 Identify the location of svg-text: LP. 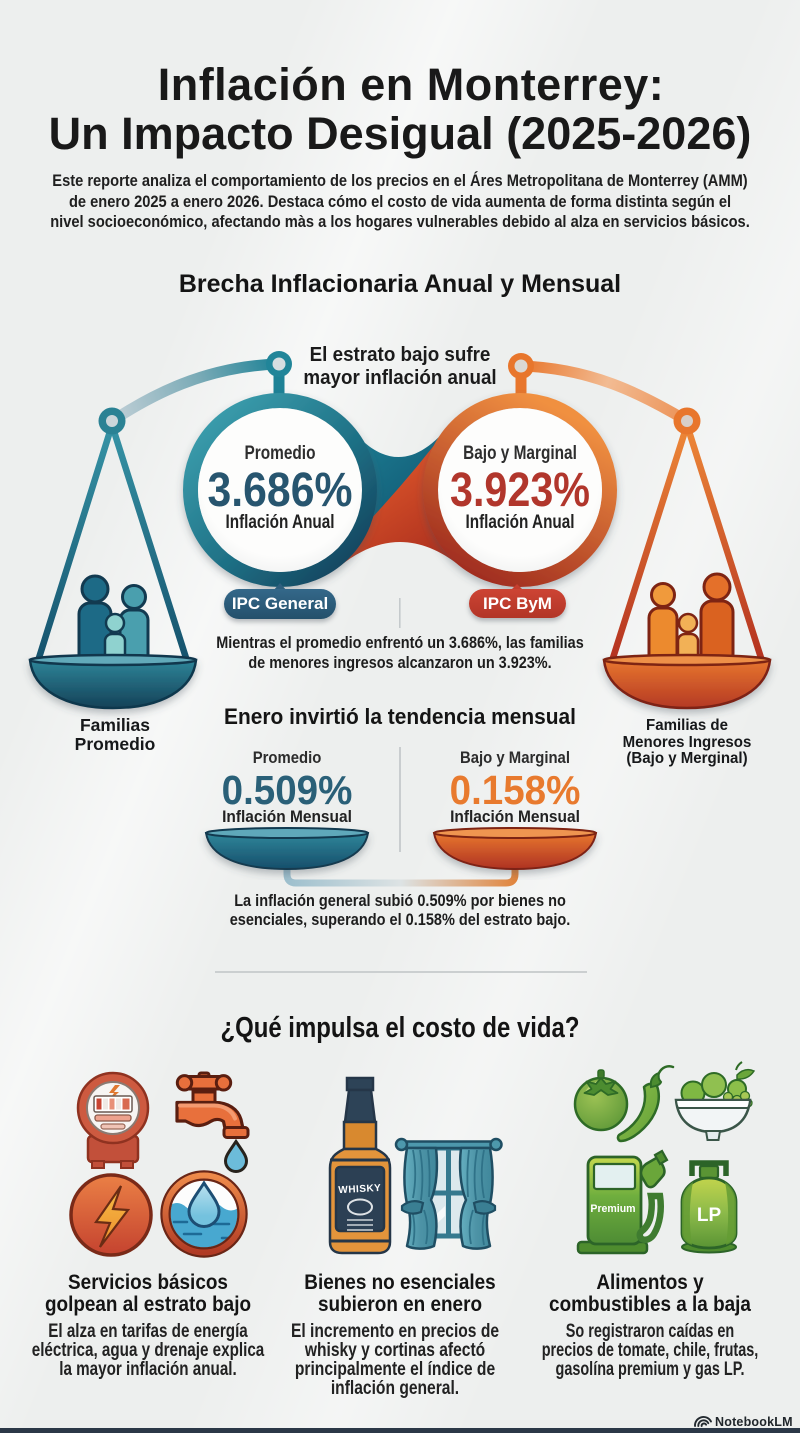
(709, 1215).